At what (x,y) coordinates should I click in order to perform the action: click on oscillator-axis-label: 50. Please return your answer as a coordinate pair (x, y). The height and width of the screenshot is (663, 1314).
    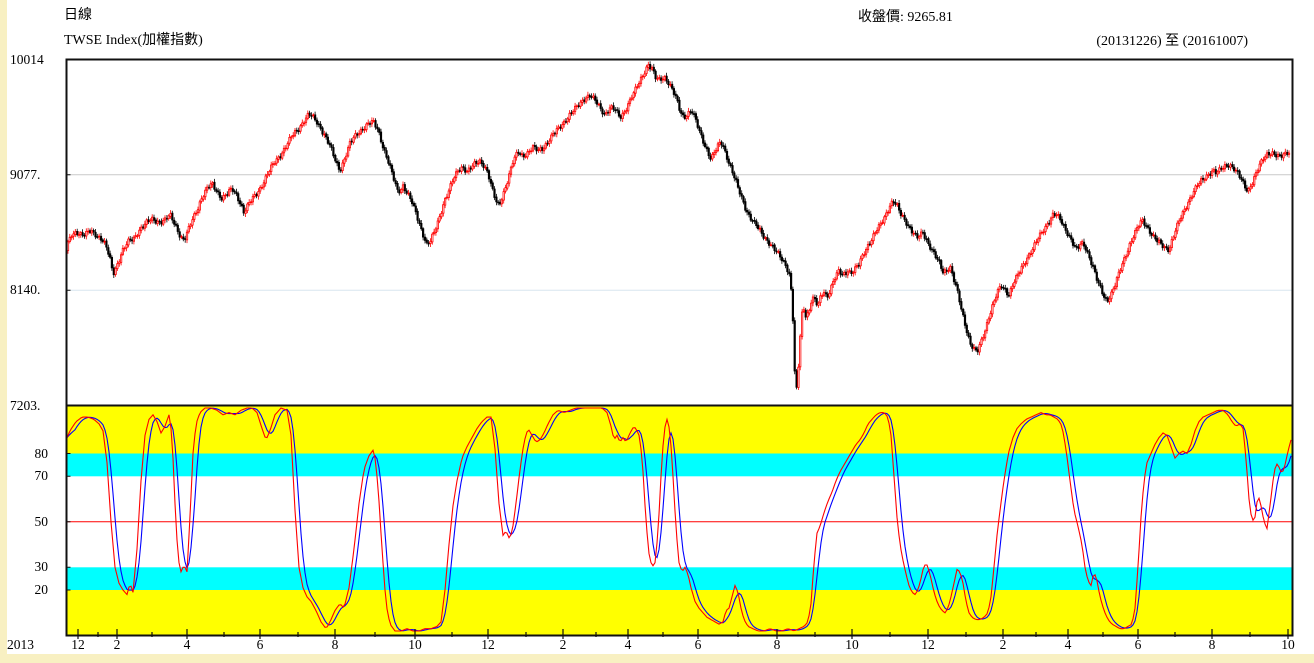
    Looking at the image, I should click on (41, 521).